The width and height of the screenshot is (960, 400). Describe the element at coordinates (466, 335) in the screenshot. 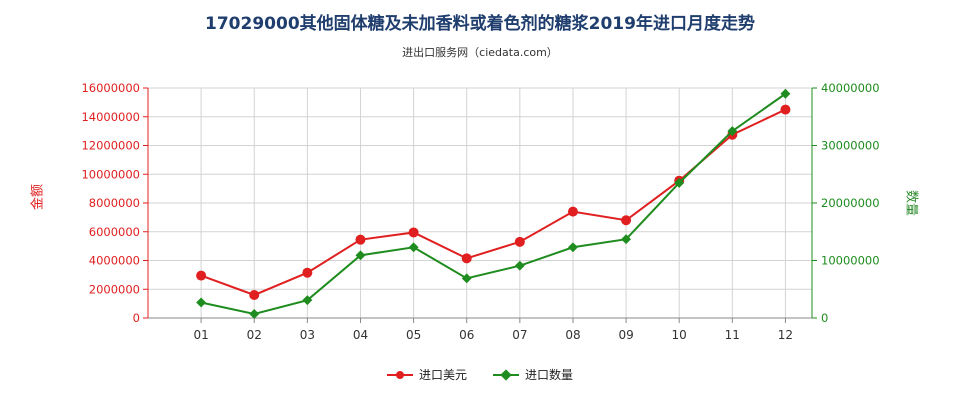

I see `x-tick-label: 06` at that location.